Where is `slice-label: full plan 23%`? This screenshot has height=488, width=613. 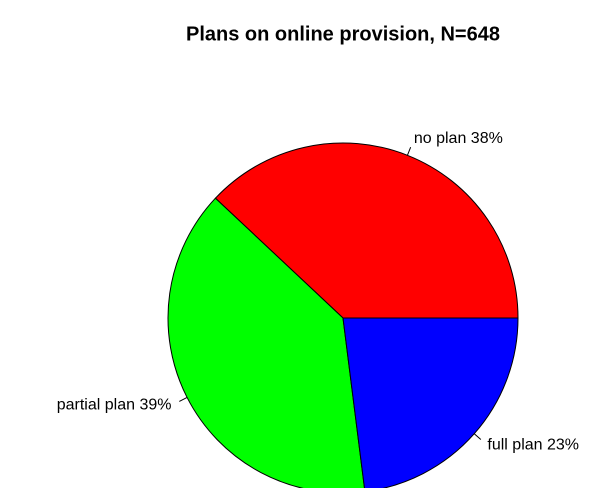
slice-label: full plan 23% is located at coordinates (533, 445).